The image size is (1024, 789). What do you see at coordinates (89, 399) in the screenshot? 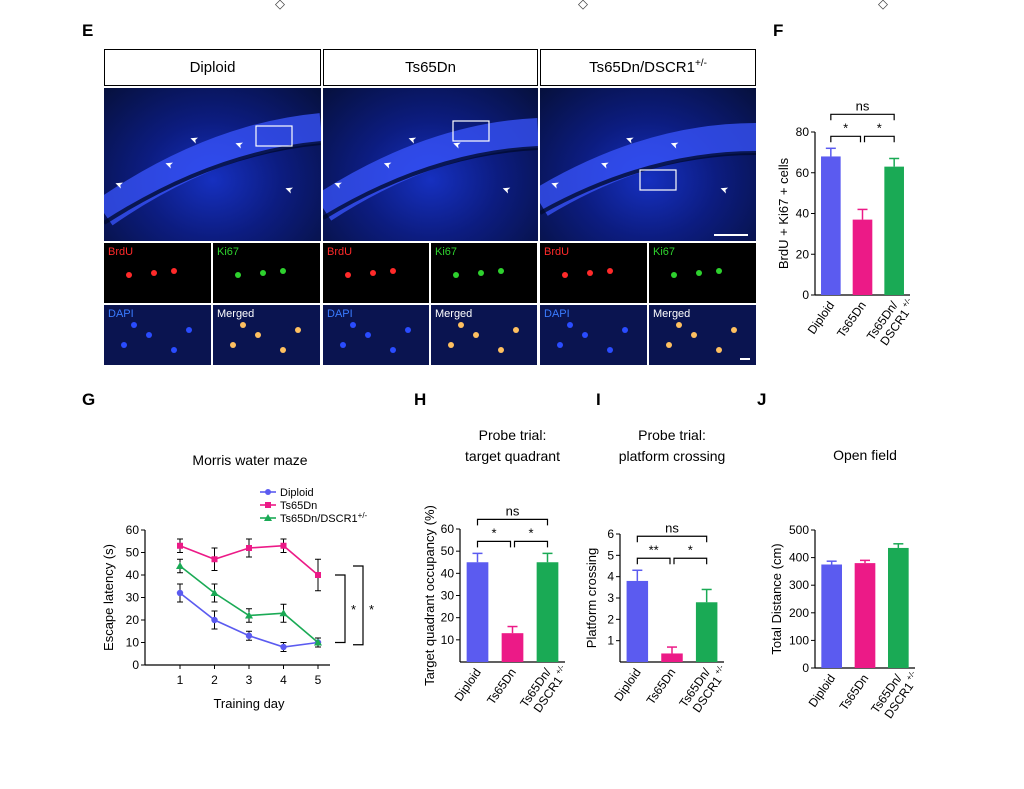
I see `panel-letter-g: G` at bounding box center [89, 399].